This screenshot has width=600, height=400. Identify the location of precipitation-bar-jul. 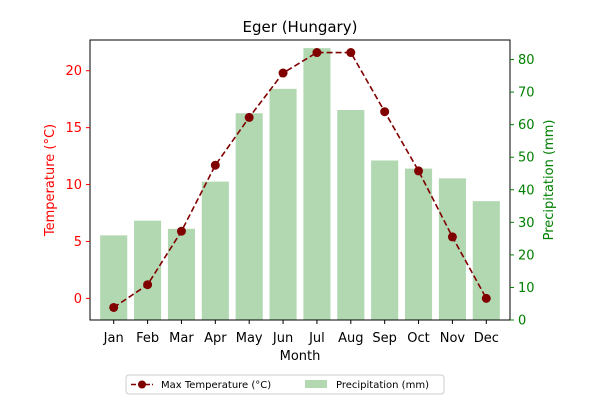
(317, 184).